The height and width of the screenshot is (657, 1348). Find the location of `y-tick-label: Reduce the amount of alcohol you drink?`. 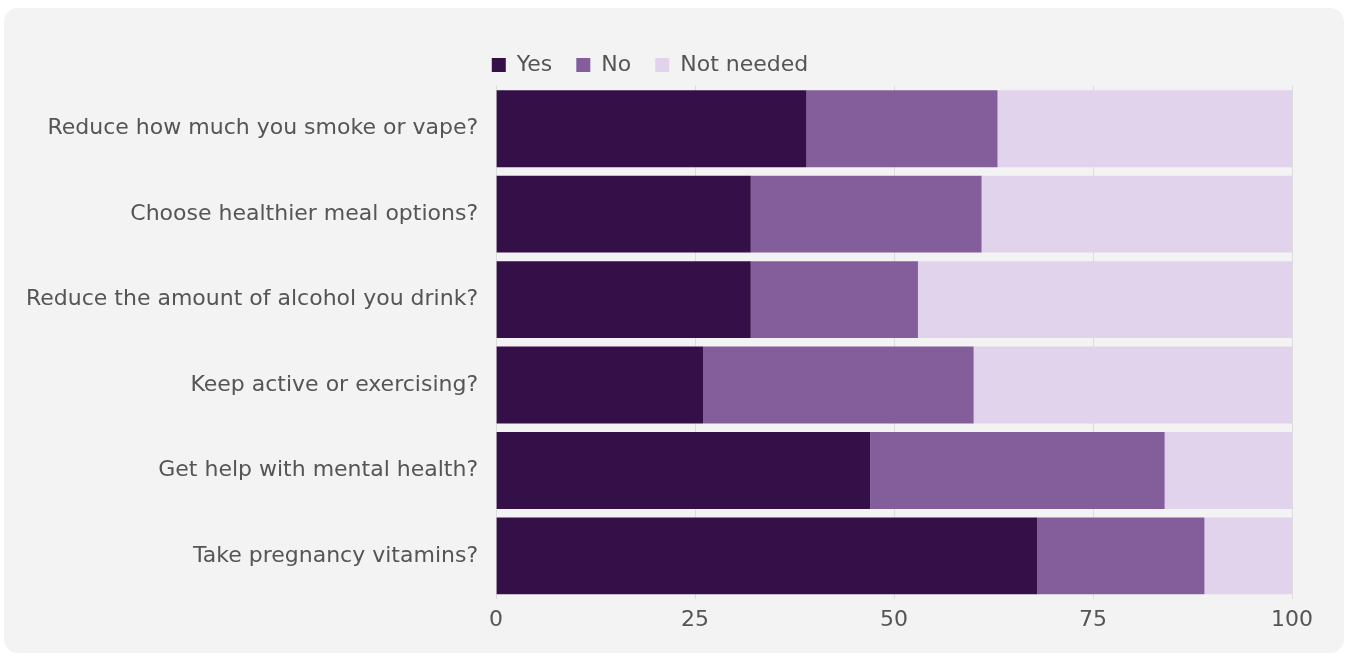

y-tick-label: Reduce the amount of alcohol you drink? is located at coordinates (252, 298).